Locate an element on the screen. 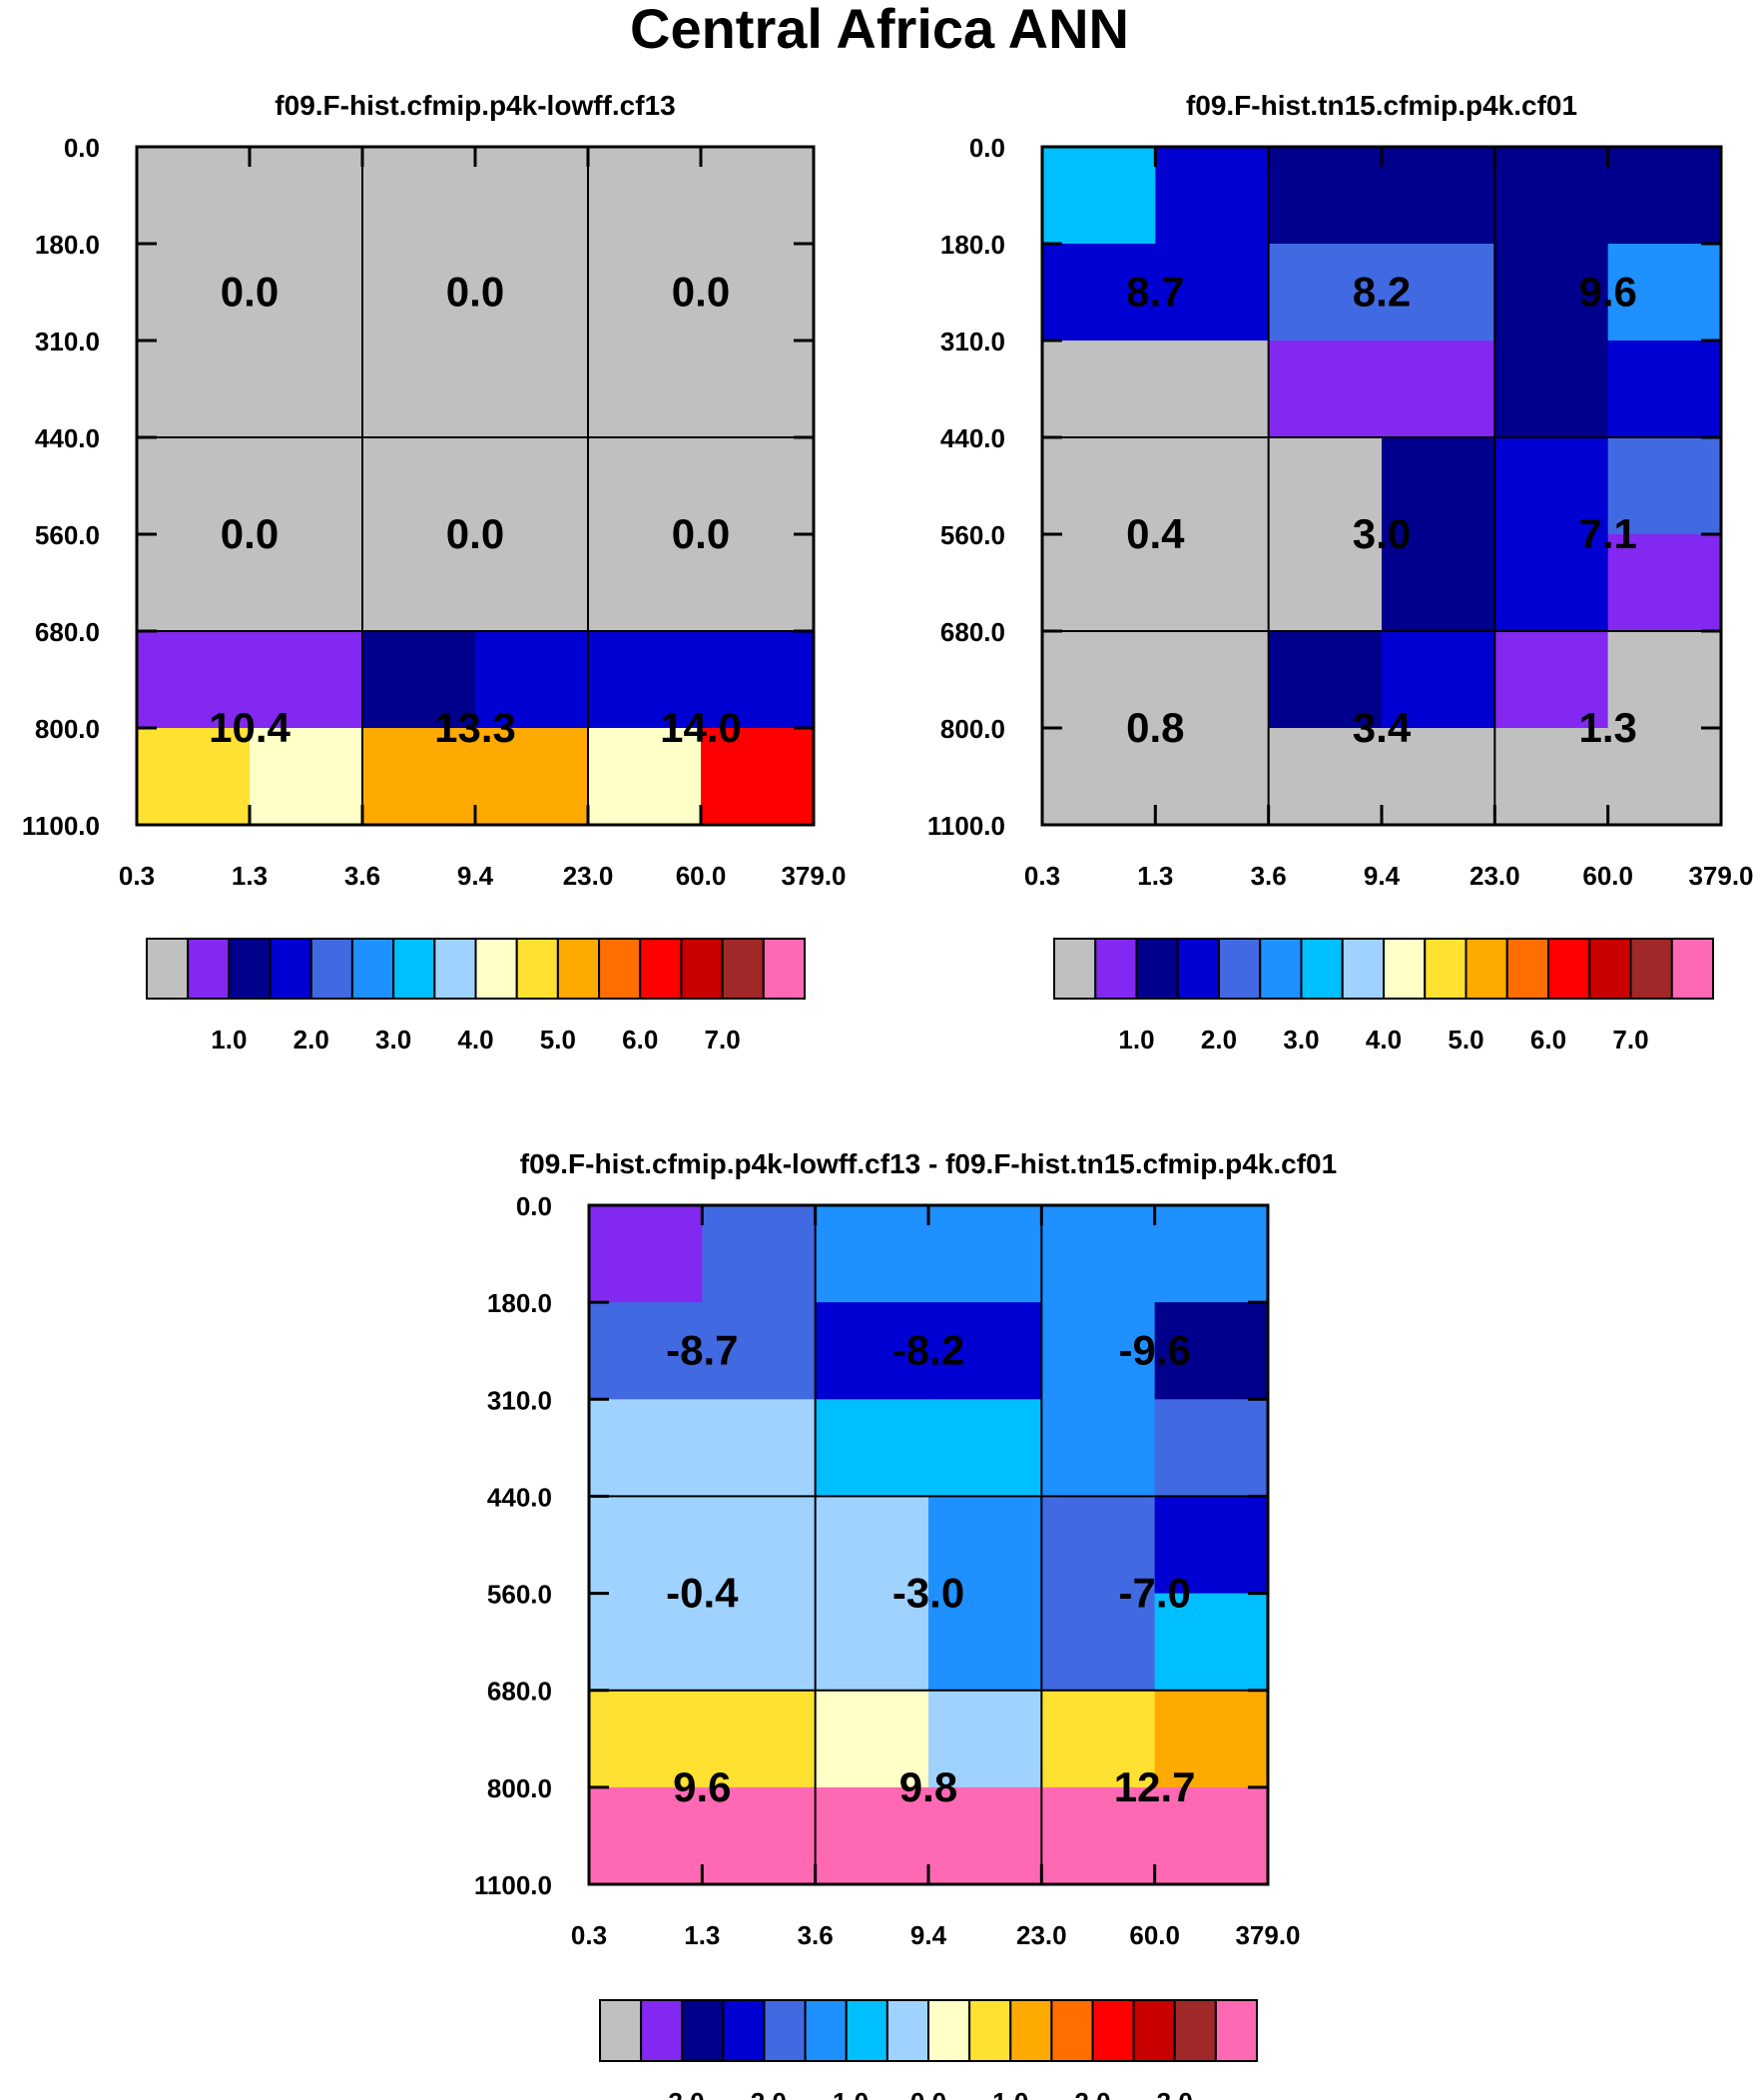 This screenshot has height=2100, width=1760. colorbar-label: 7.0 is located at coordinates (723, 1039).